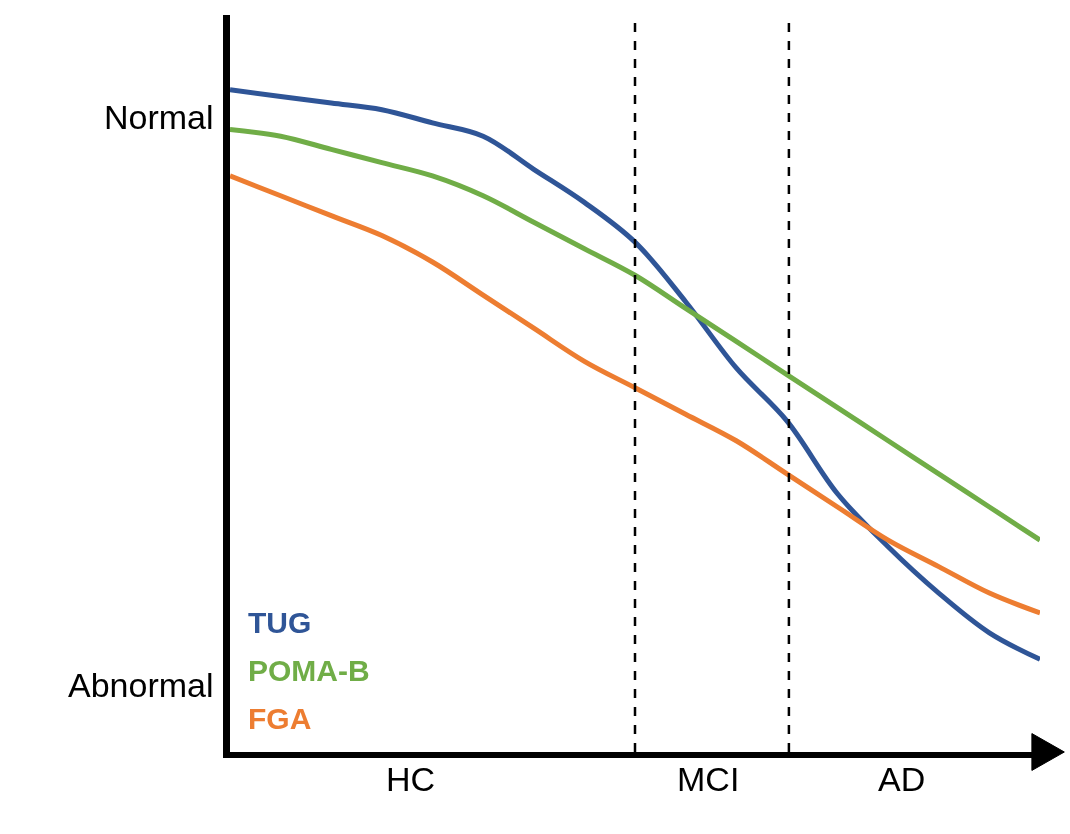 The height and width of the screenshot is (834, 1070). I want to click on text: MCI, so click(708, 779).